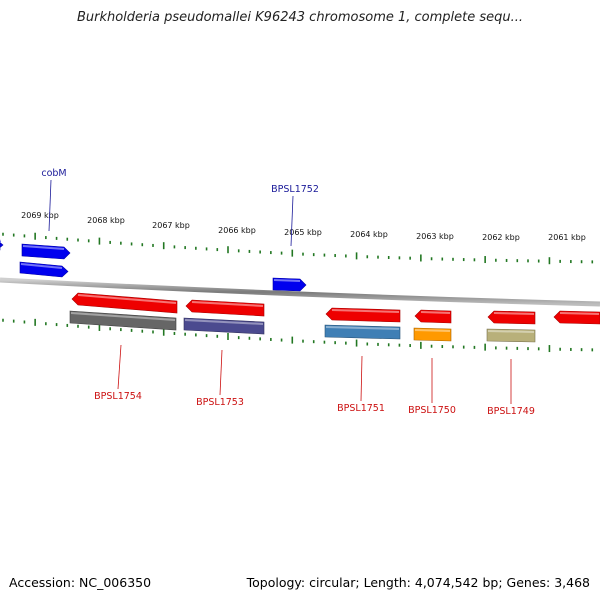 The width and height of the screenshot is (600, 600). Describe the element at coordinates (118, 396) in the screenshot. I see `gene-label-bpsl1754: BPSL1754` at that location.